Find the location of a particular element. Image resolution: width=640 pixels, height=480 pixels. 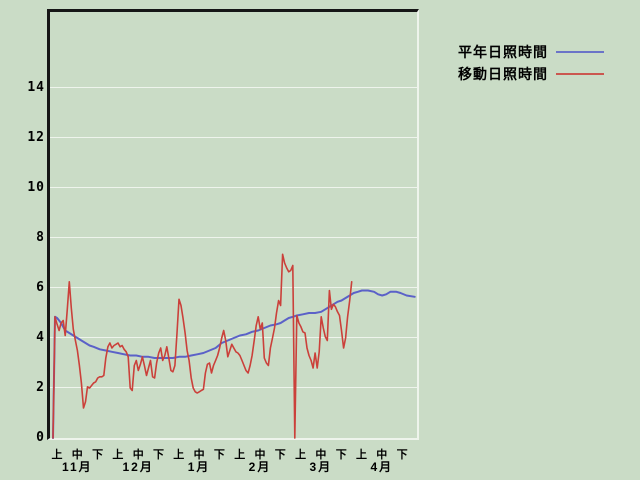

legend-label-moving-sunshine: 移動日照時間 is located at coordinates (503, 74).